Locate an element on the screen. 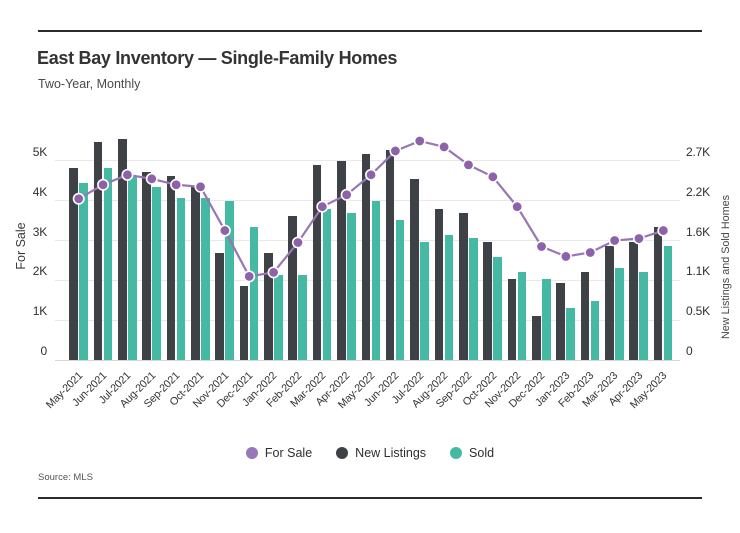 This screenshot has width=740, height=533. left-axis-tick-label: 3K is located at coordinates (39, 231).